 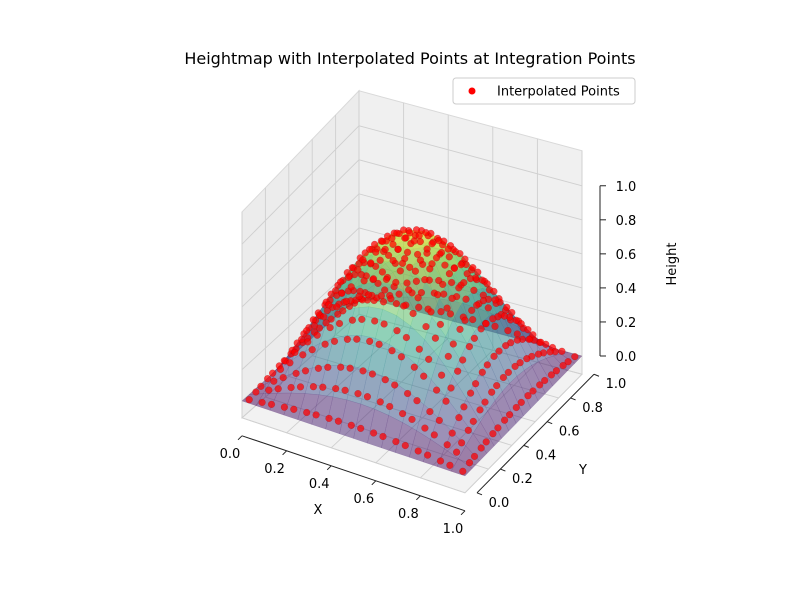 I want to click on y-tick-label: 0.4, so click(x=545, y=455).